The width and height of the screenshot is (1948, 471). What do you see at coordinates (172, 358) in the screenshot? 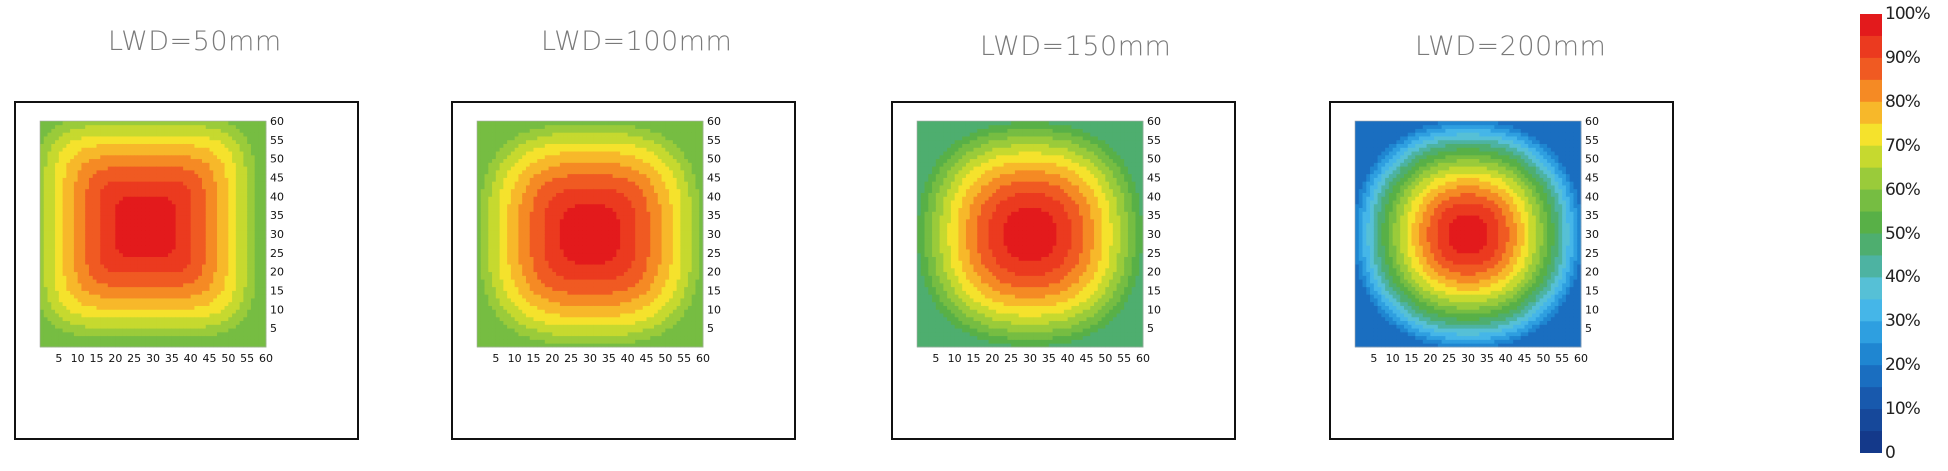
I see `x-tick-label: 35` at bounding box center [172, 358].